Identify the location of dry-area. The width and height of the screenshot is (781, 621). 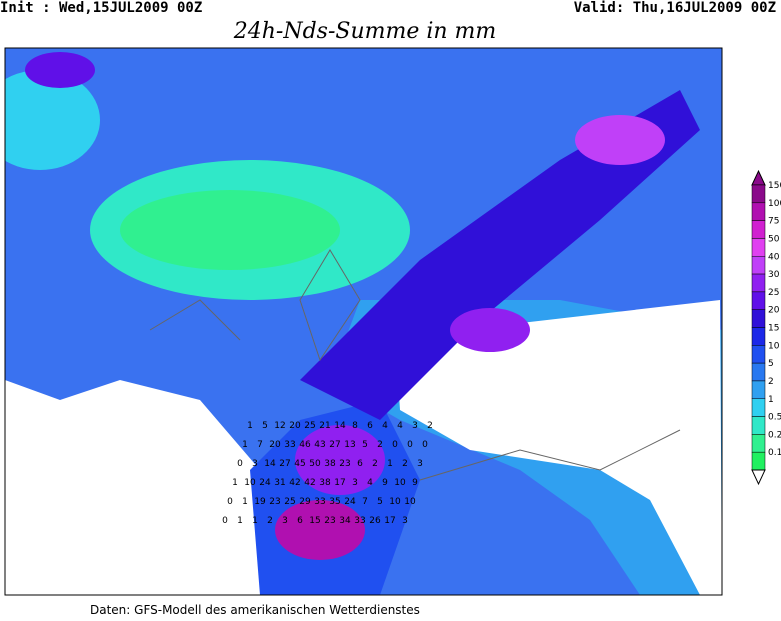
(132, 487).